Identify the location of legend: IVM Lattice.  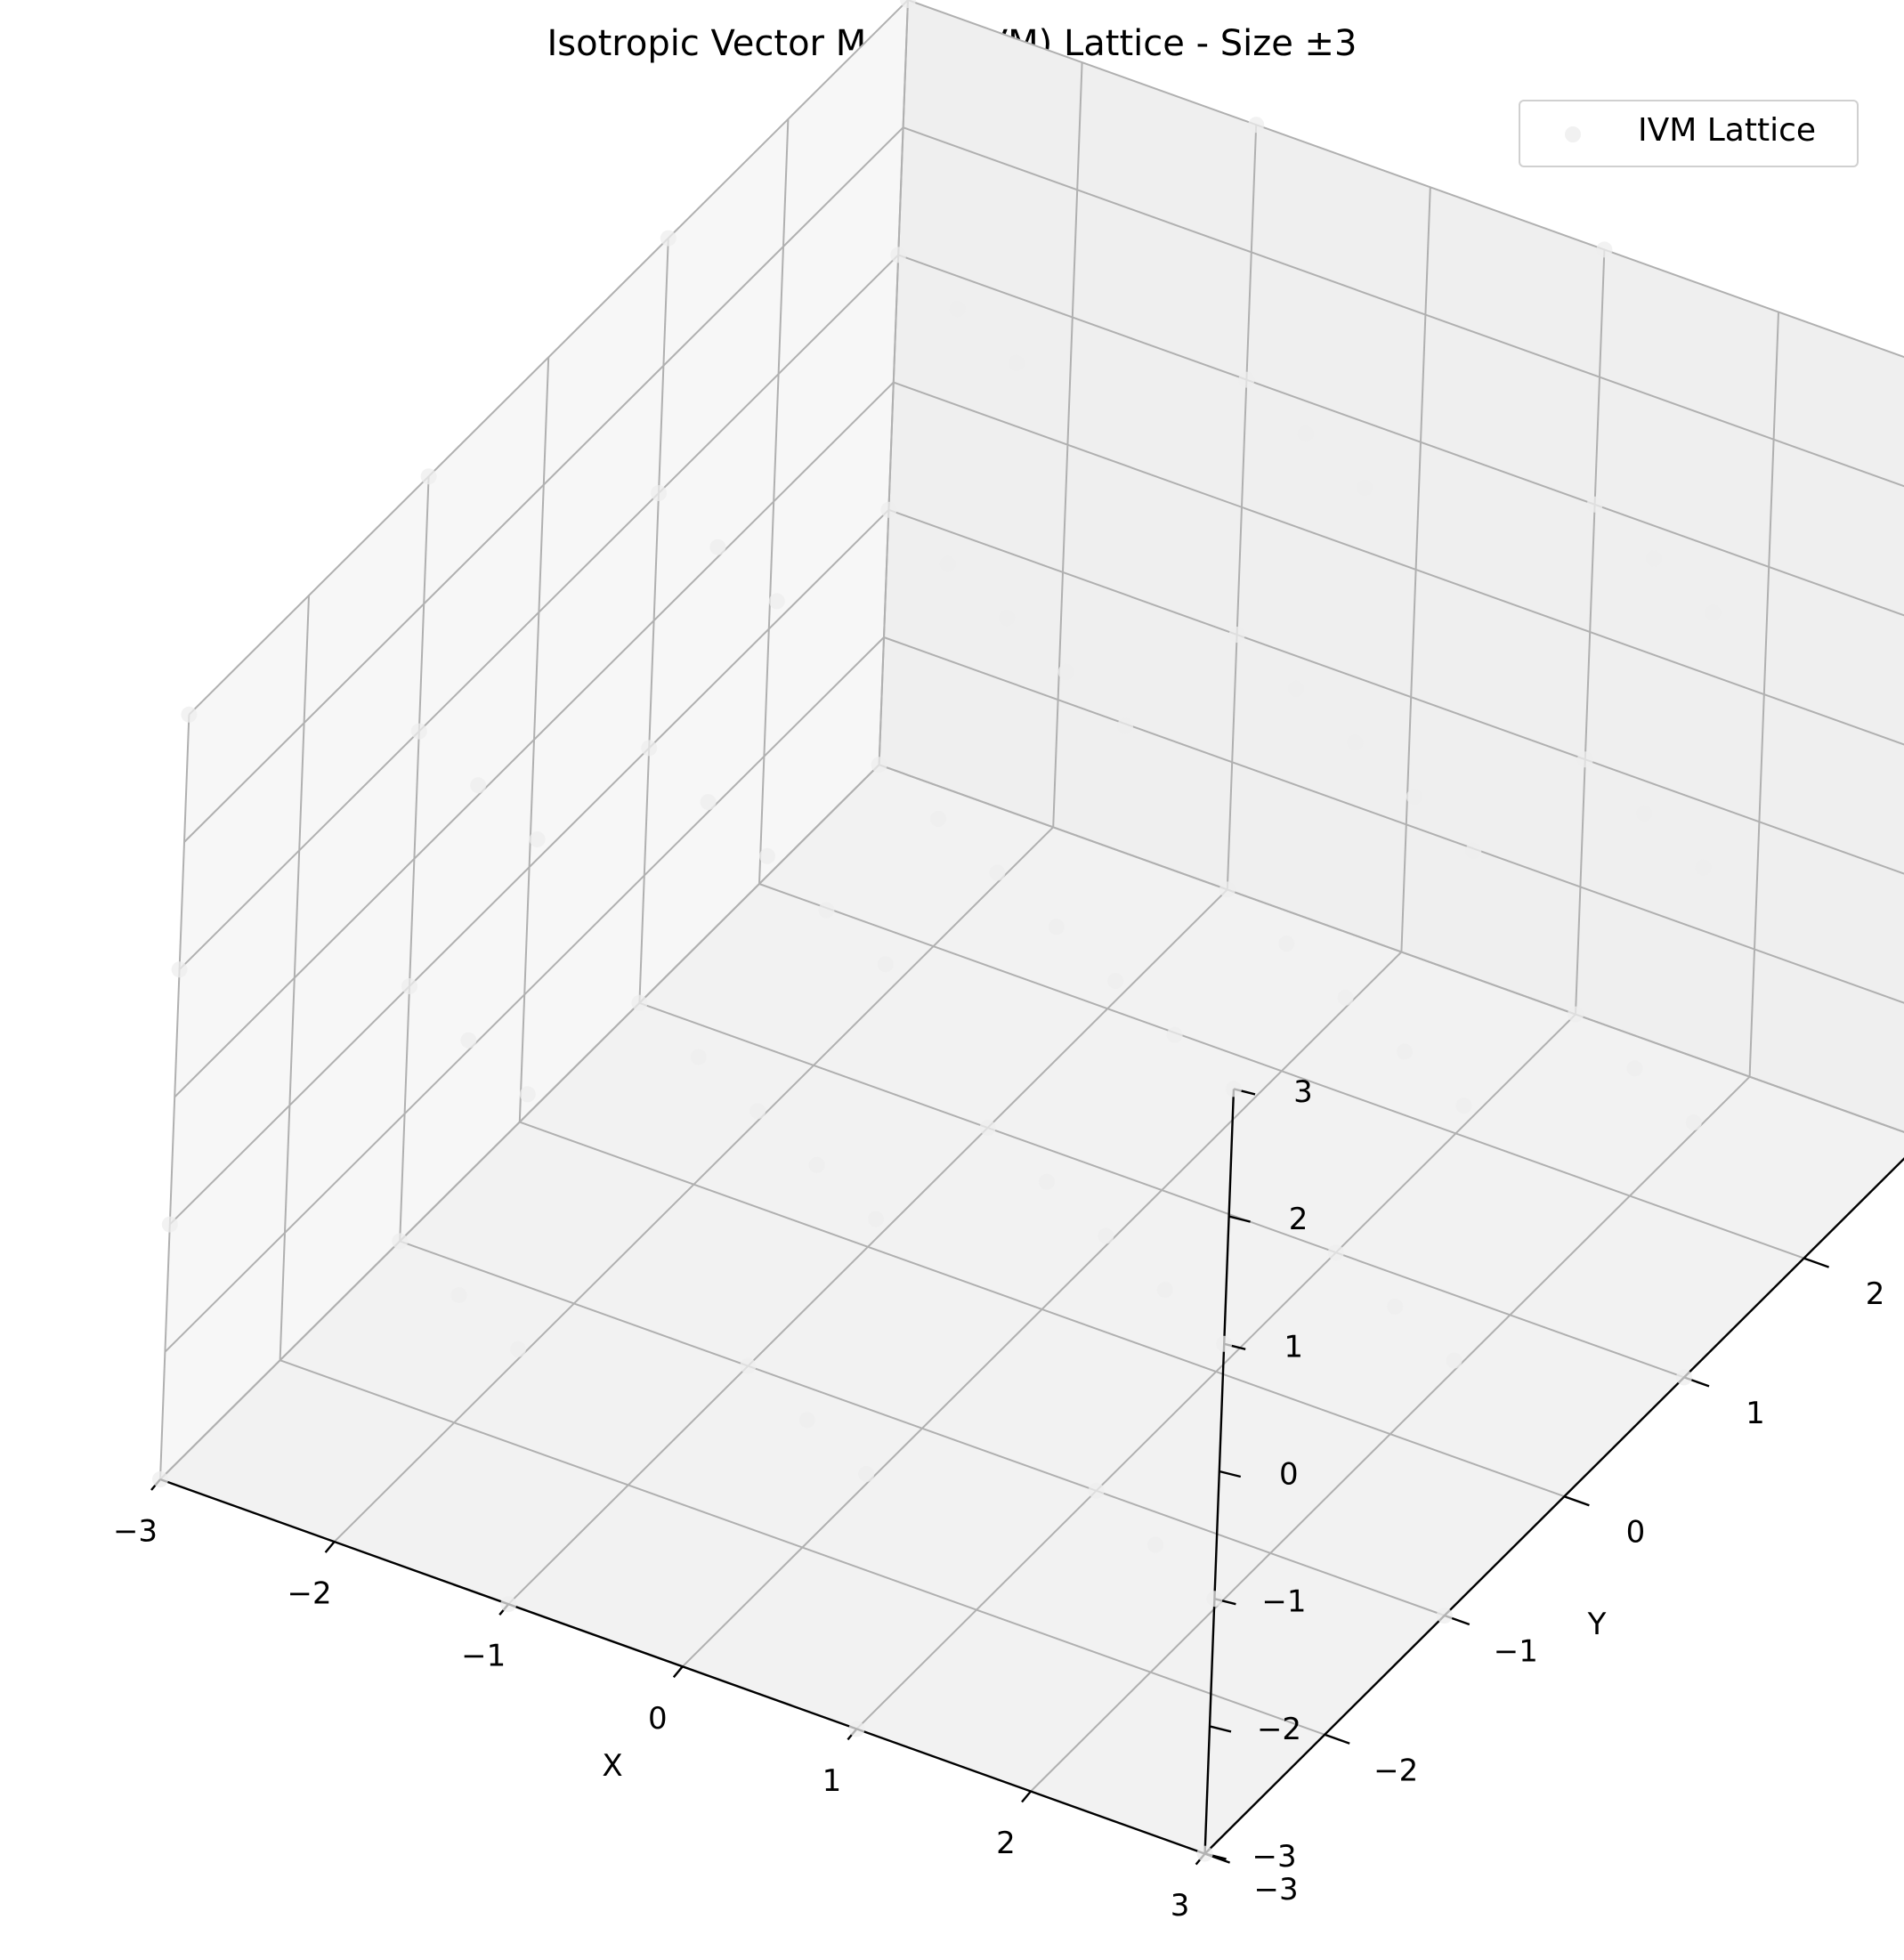
(1689, 134).